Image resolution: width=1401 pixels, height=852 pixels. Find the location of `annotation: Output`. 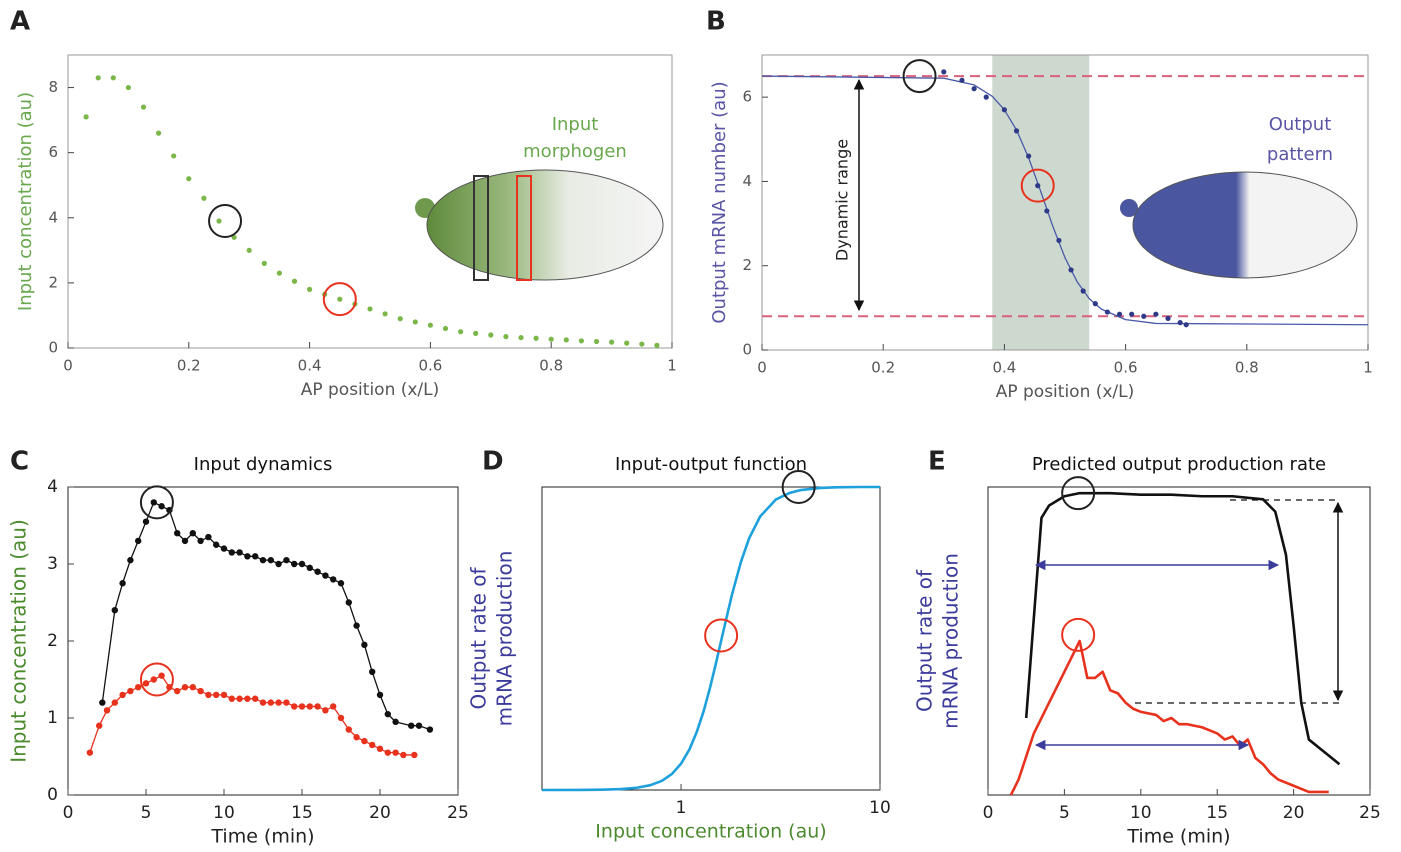

annotation: Output is located at coordinates (1300, 124).